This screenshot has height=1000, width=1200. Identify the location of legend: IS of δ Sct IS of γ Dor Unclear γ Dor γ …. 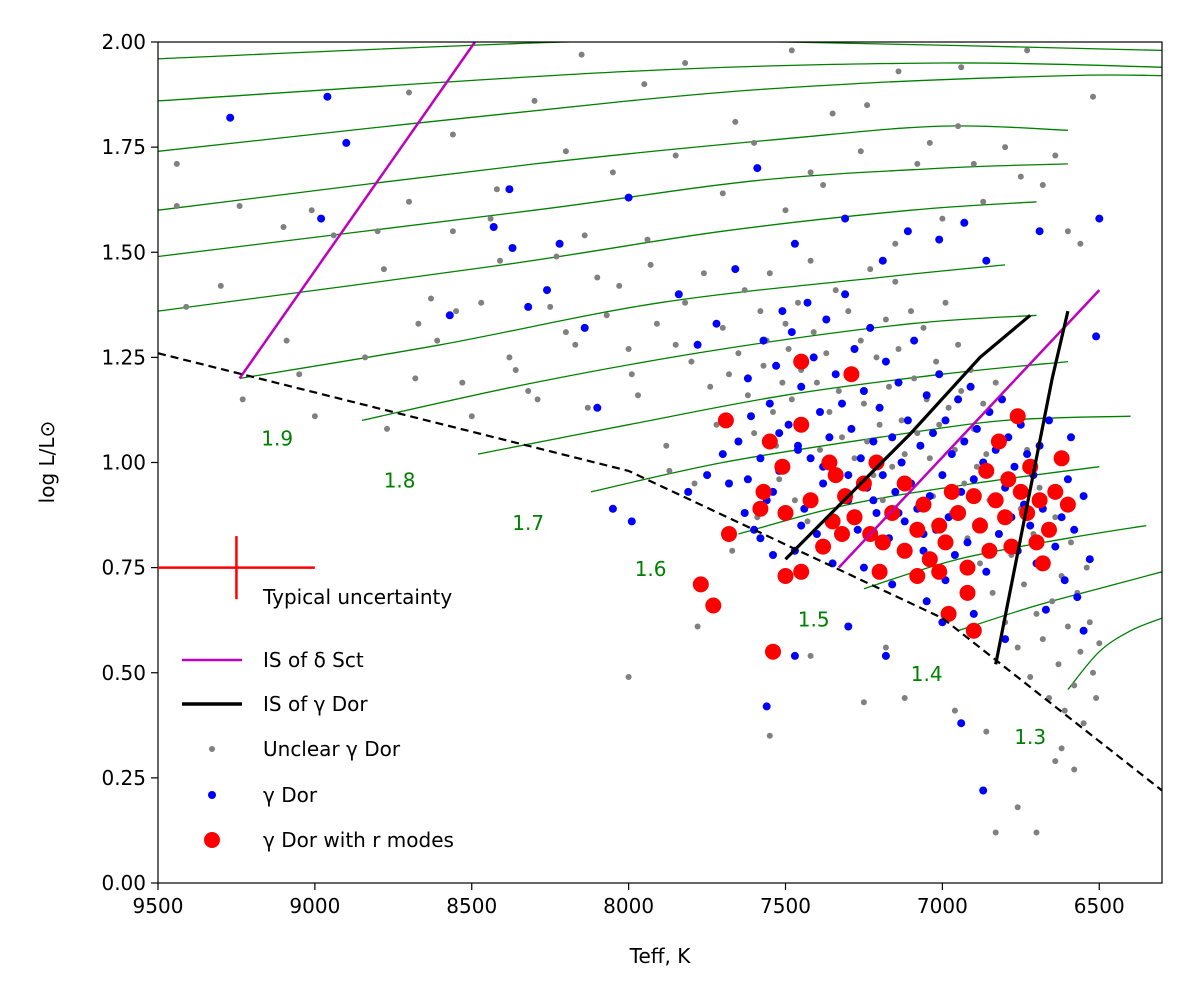
(318, 750).